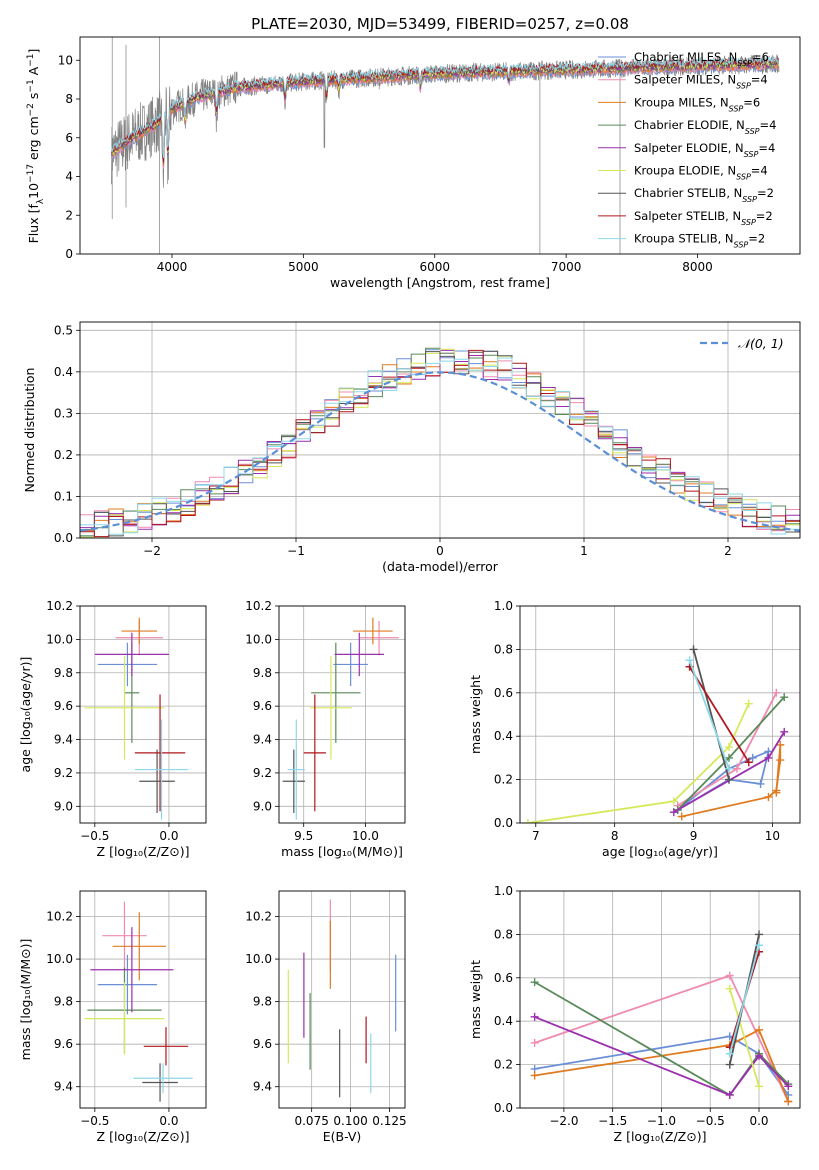  I want to click on legend-label-tail: =4, so click(768, 125).